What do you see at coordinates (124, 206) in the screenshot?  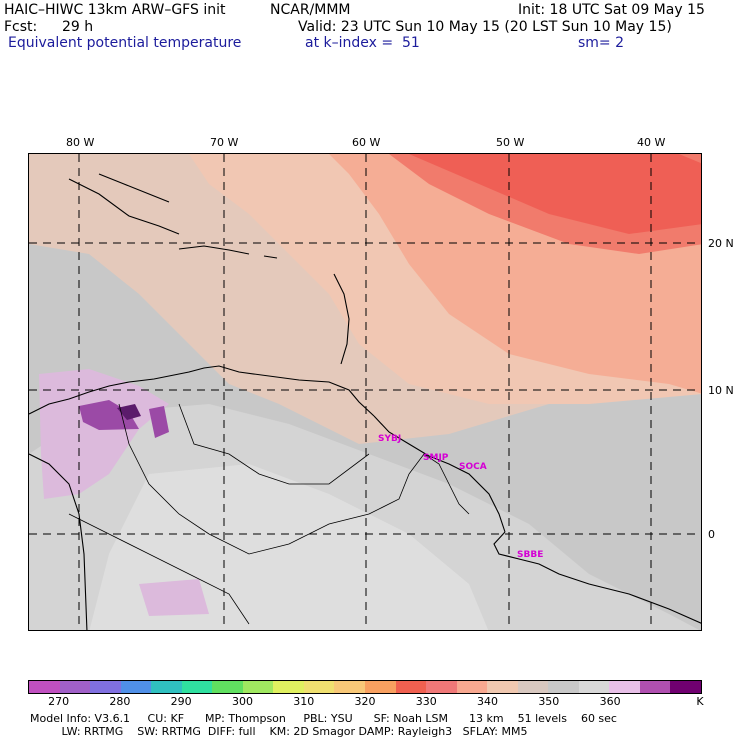 I see `cuba-coast` at bounding box center [124, 206].